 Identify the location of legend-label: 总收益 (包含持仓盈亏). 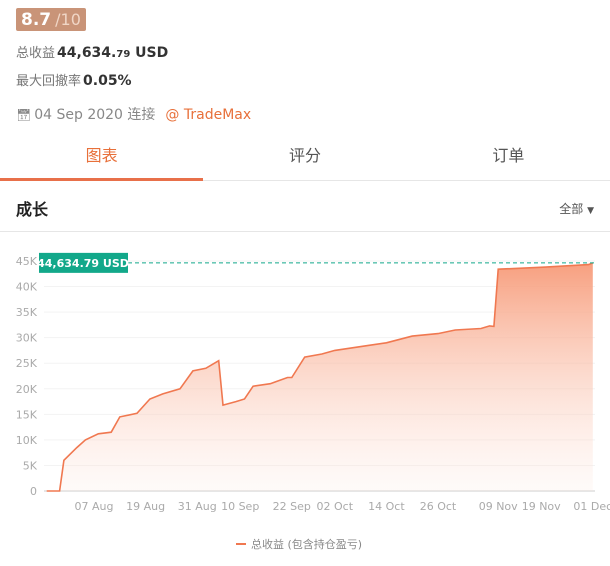
(306, 544).